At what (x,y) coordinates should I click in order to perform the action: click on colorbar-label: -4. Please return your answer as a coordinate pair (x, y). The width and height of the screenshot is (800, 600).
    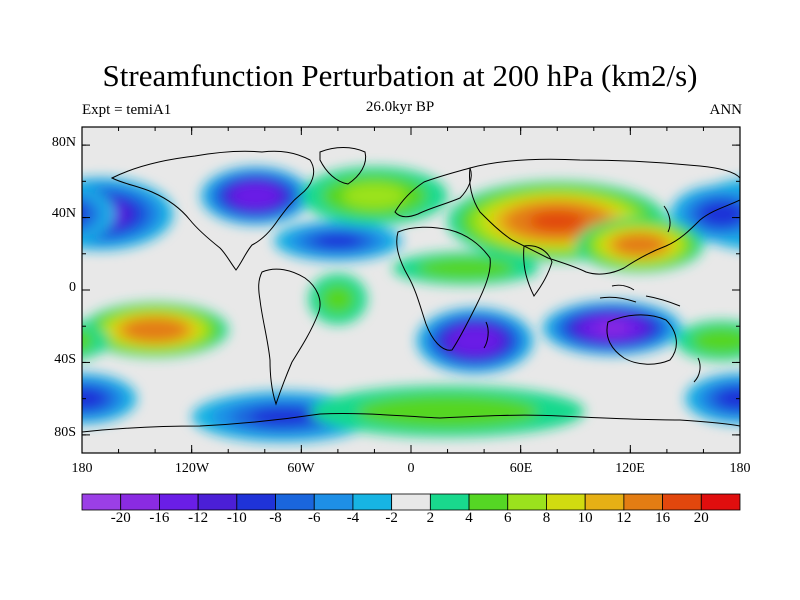
    Looking at the image, I should click on (353, 518).